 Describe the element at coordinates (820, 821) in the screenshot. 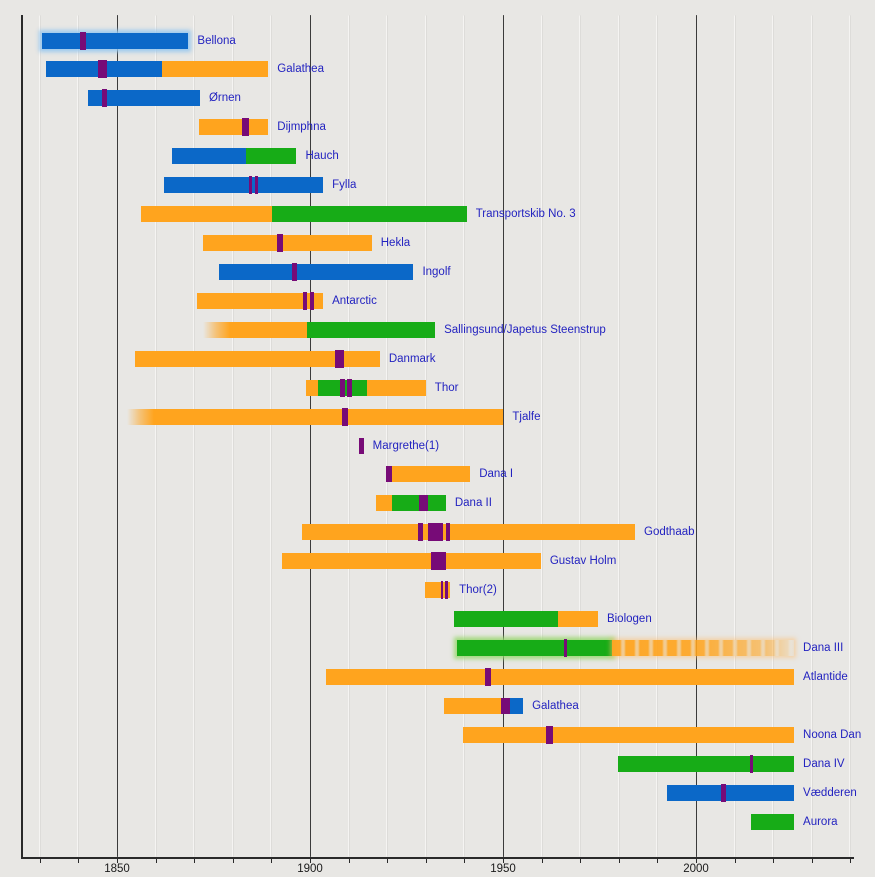

I see `ship-label: Aurora` at that location.